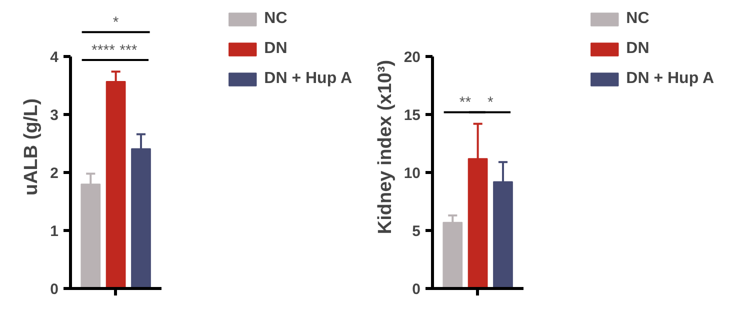  I want to click on annotation: ****, so click(104, 50).